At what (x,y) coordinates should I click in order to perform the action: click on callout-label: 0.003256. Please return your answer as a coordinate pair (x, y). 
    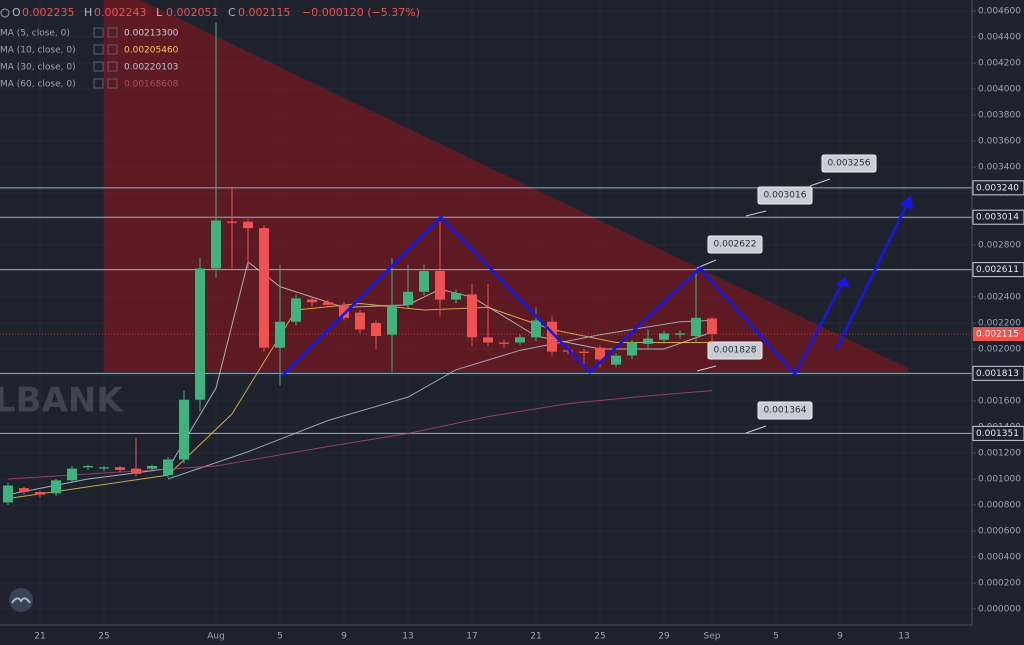
    Looking at the image, I should click on (849, 164).